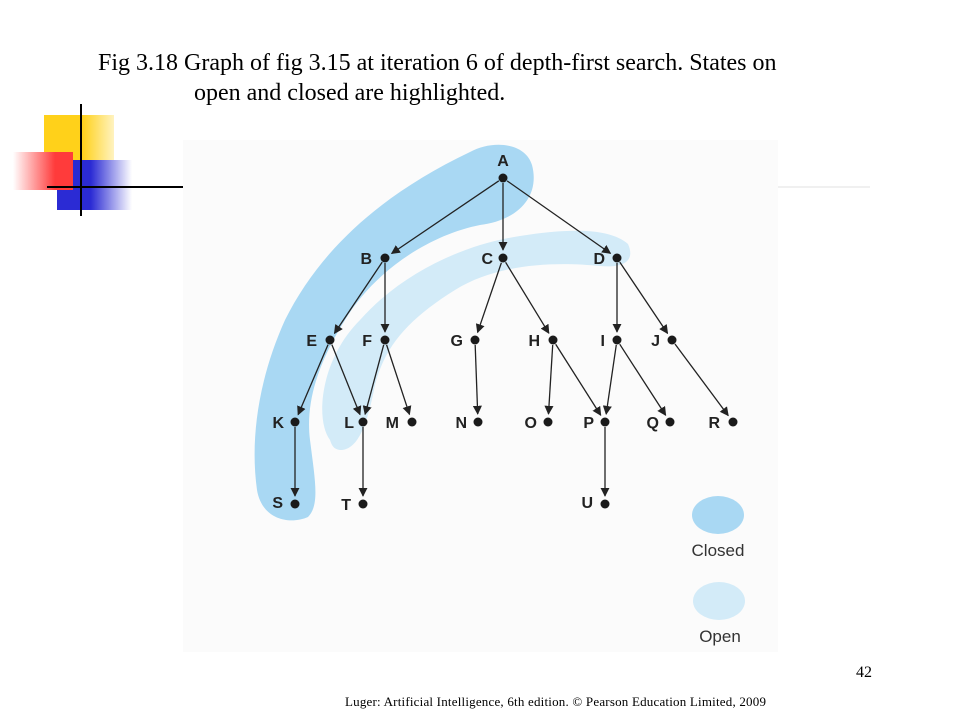  What do you see at coordinates (373, 380) in the screenshot?
I see `edge-f-l` at bounding box center [373, 380].